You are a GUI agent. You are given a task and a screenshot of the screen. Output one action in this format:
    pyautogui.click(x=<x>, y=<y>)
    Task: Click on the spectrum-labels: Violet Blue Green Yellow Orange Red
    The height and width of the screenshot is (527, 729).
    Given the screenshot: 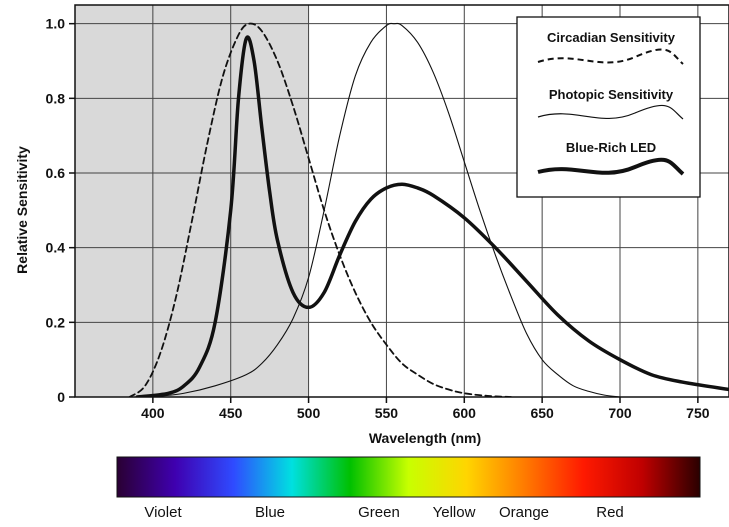 What is the action you would take?
    pyautogui.click(x=383, y=512)
    